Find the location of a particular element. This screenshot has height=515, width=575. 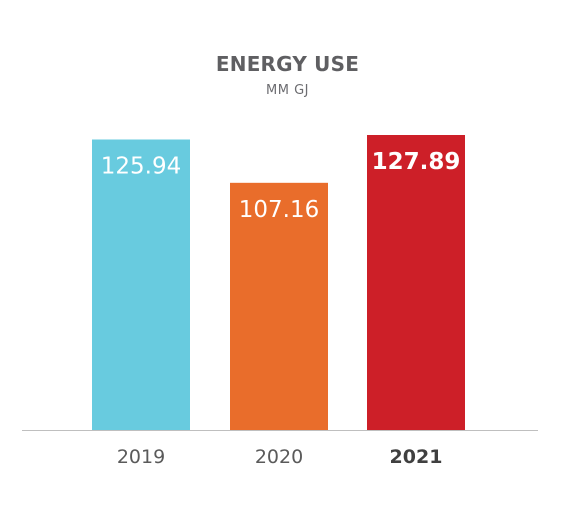

x-tick-label-2020: 2020 is located at coordinates (279, 457).